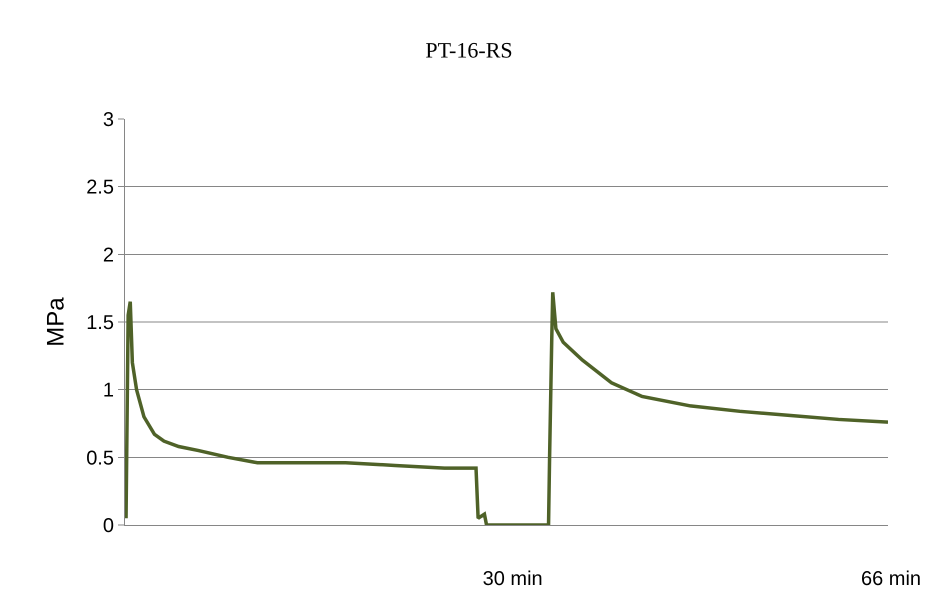 The height and width of the screenshot is (602, 938). What do you see at coordinates (108, 255) in the screenshot?
I see `y-tick-label: 2` at bounding box center [108, 255].